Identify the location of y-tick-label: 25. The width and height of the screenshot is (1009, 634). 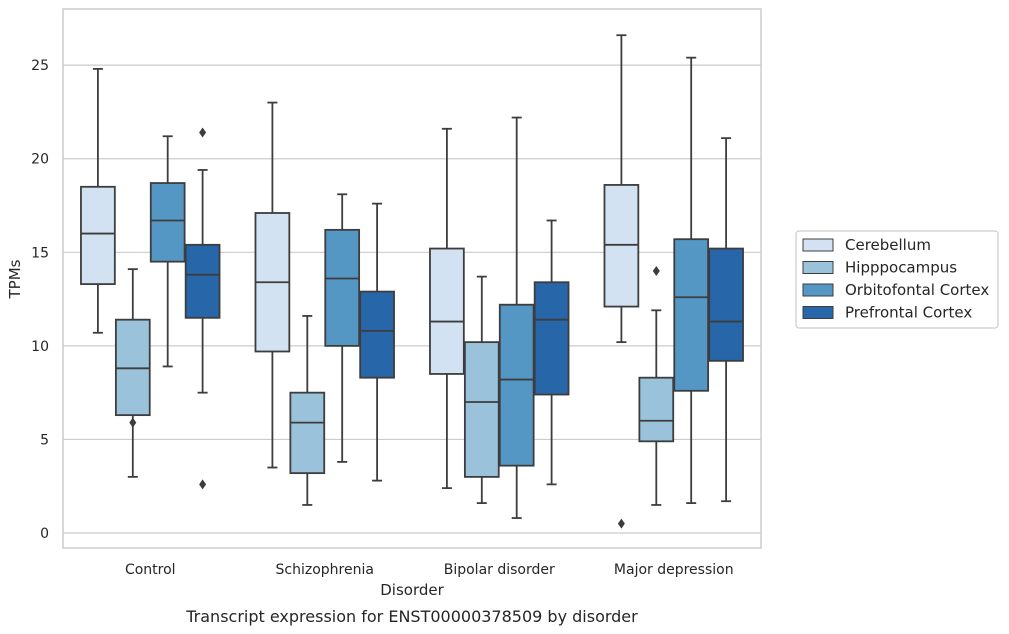
(40, 66).